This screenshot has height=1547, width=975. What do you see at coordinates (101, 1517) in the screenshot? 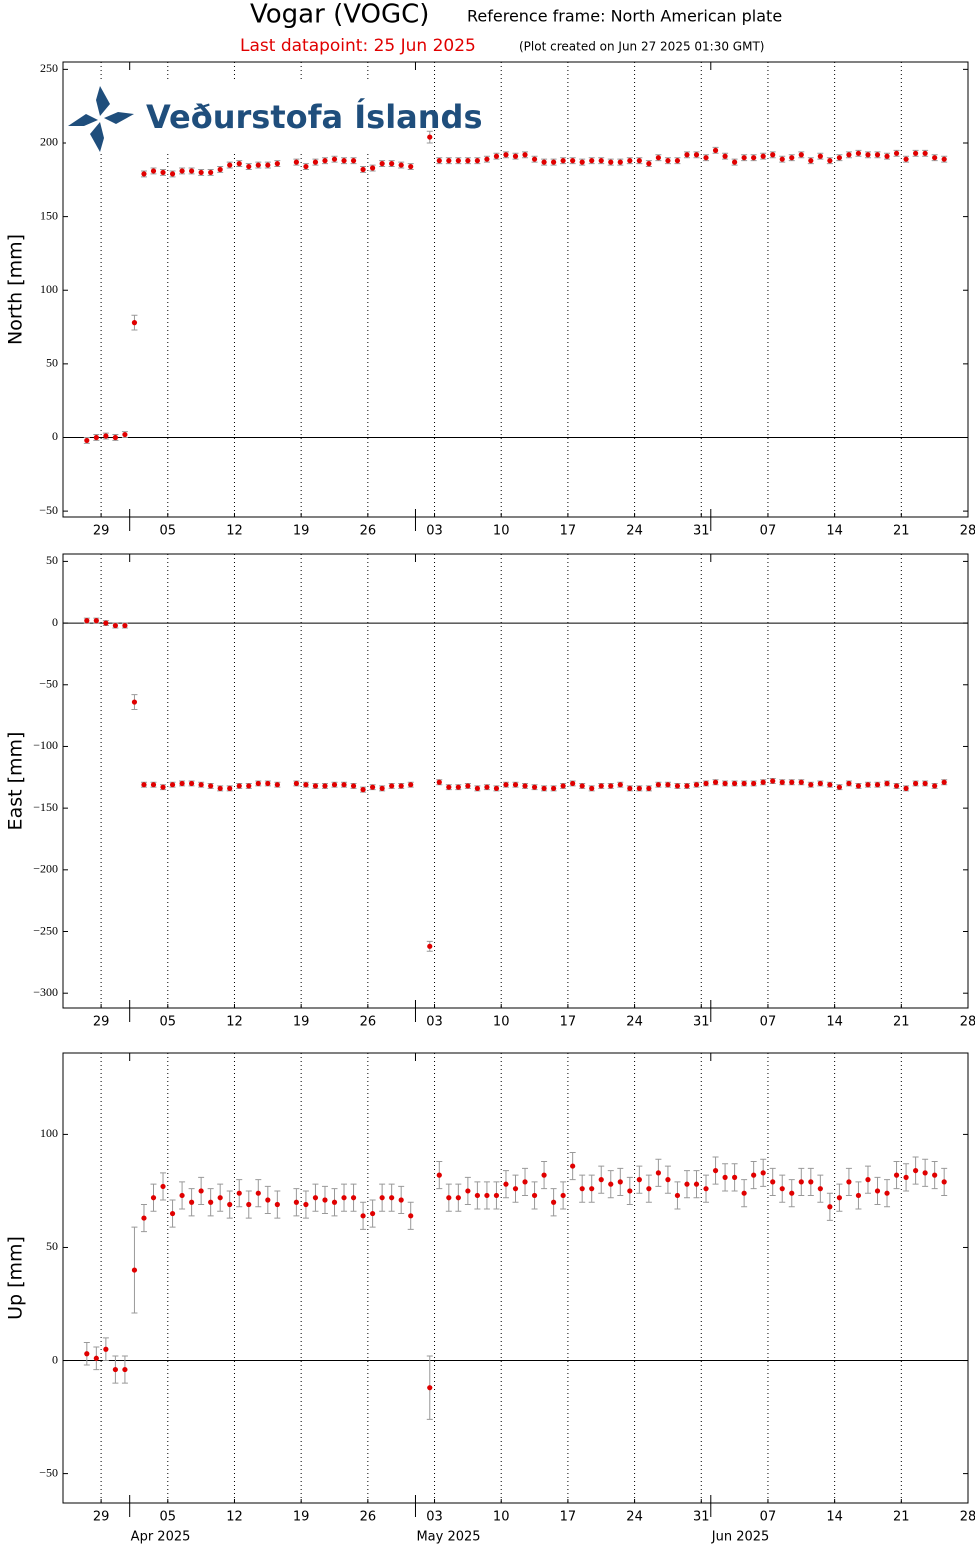
I see `x-tick-label: 29` at bounding box center [101, 1517].